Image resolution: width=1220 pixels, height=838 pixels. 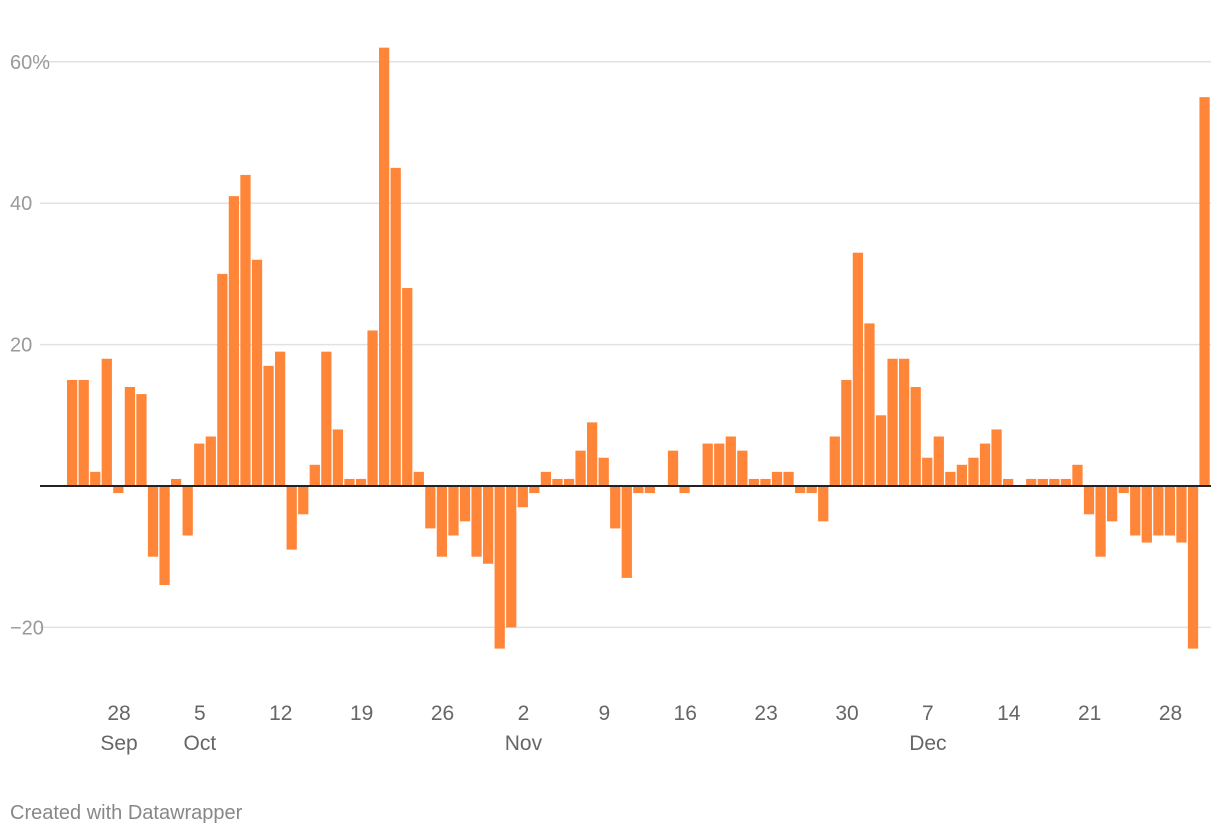 What do you see at coordinates (846, 713) in the screenshot?
I see `x-tick-label: 30` at bounding box center [846, 713].